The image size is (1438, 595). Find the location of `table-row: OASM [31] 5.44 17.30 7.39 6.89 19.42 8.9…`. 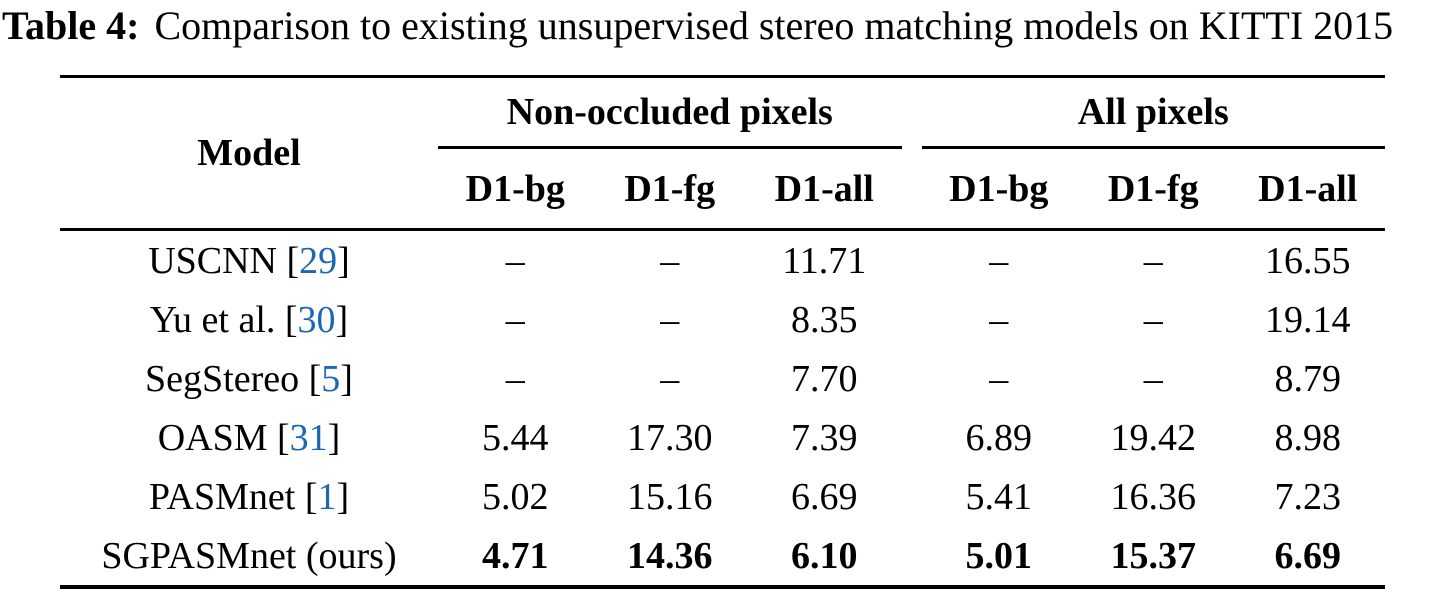

table-row: OASM [31] 5.44 17.30 7.39 6.89 19.42 8.9… is located at coordinates (722, 437).